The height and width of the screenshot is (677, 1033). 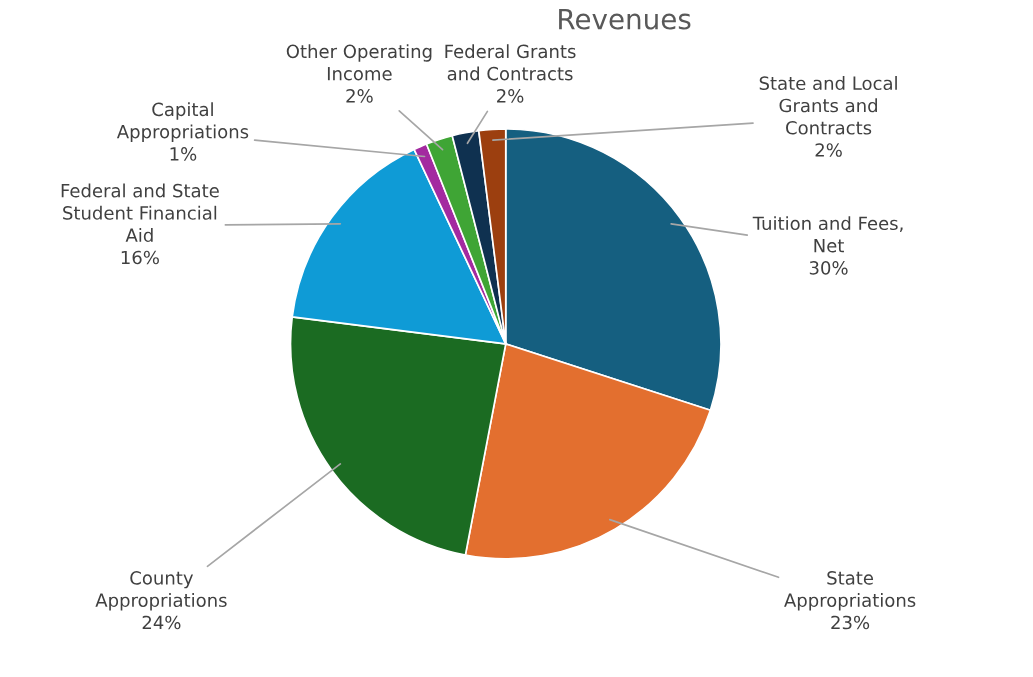 I want to click on data-label: 23%, so click(x=850, y=622).